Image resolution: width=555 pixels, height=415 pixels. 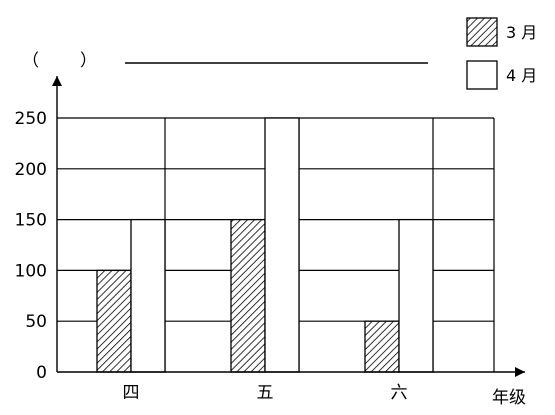 I want to click on legend-label-april: 4 月, so click(x=521, y=75).